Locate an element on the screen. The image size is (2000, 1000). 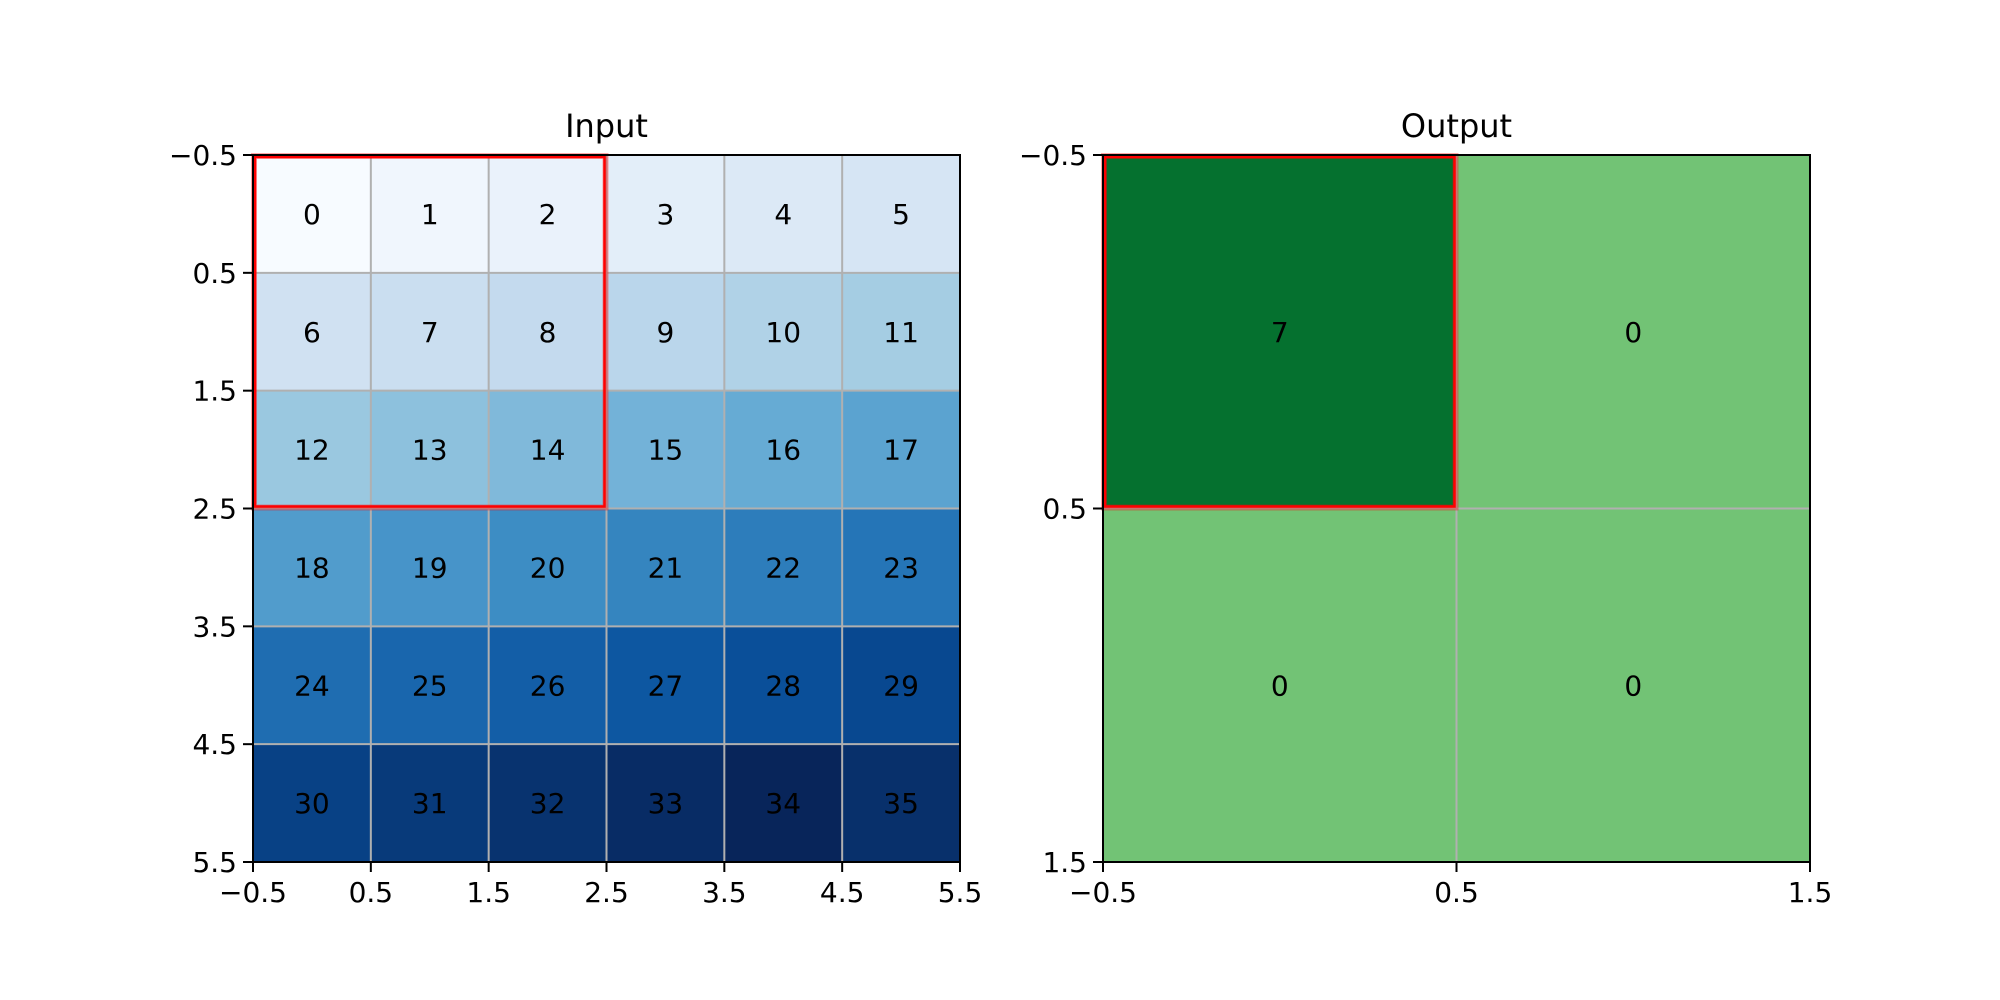
input-cell-value-label: 20 is located at coordinates (548, 567).